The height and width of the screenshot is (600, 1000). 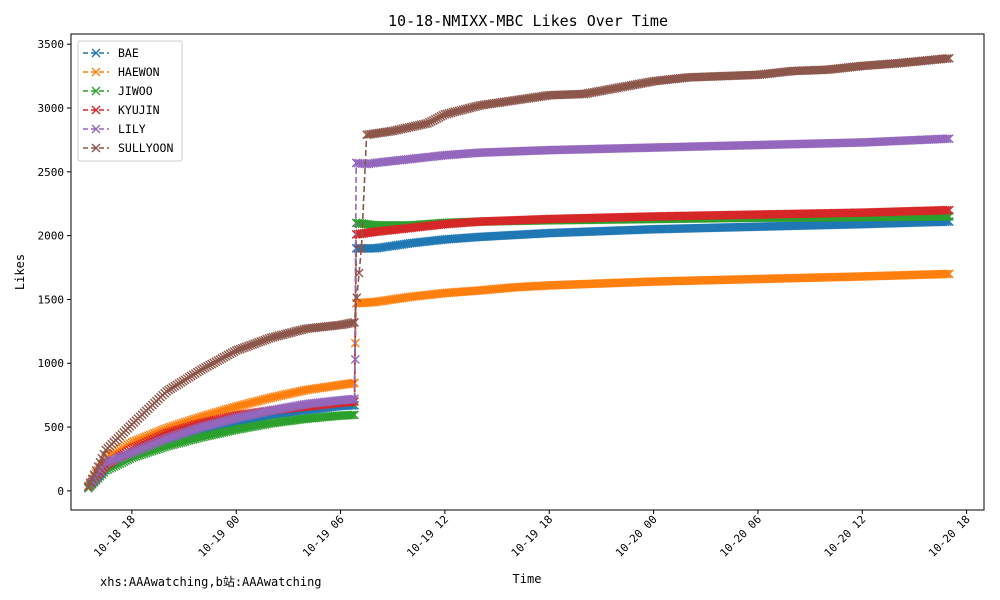 What do you see at coordinates (51, 44) in the screenshot?
I see `y-tick-label: 3500` at bounding box center [51, 44].